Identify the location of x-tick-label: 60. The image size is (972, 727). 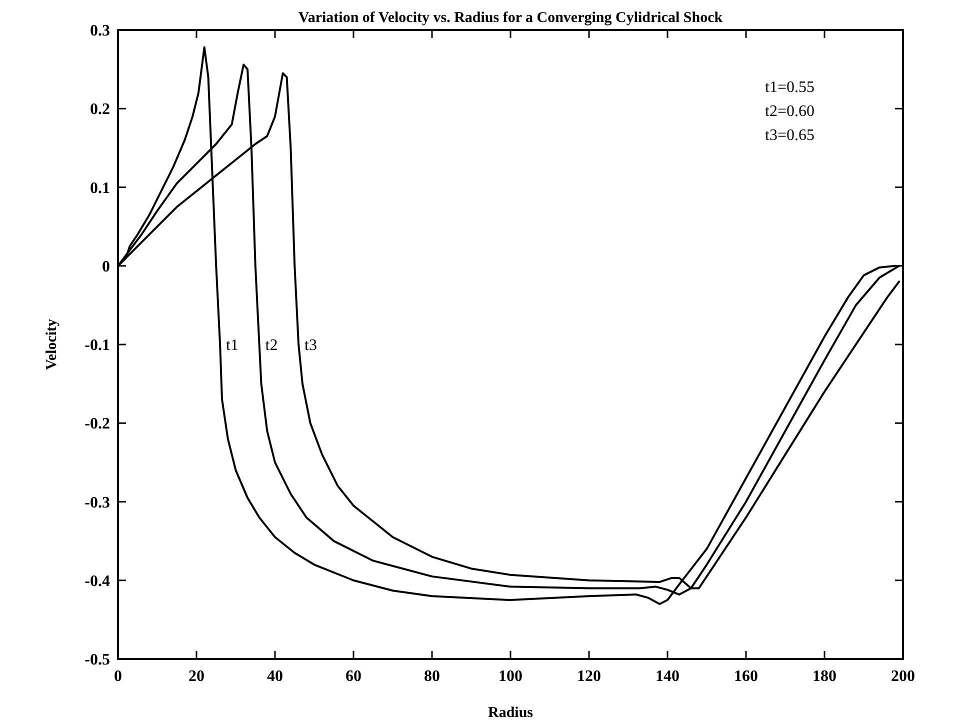
(354, 676).